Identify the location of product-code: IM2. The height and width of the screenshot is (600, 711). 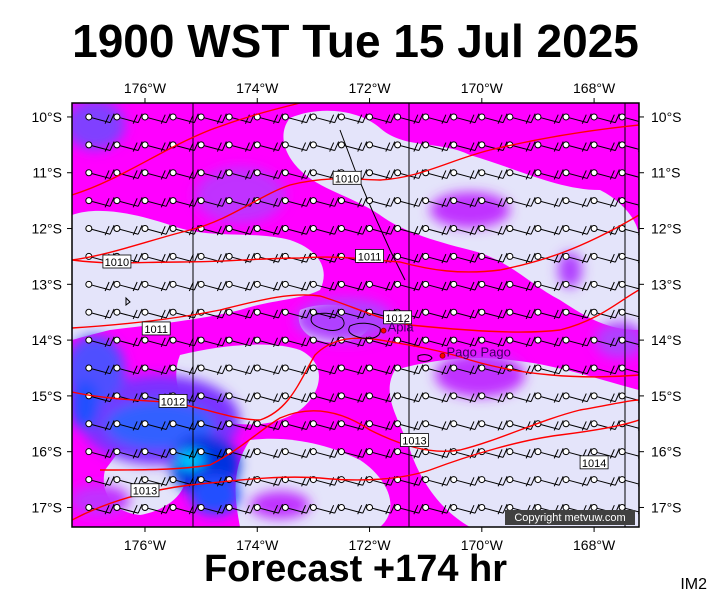
(693, 584).